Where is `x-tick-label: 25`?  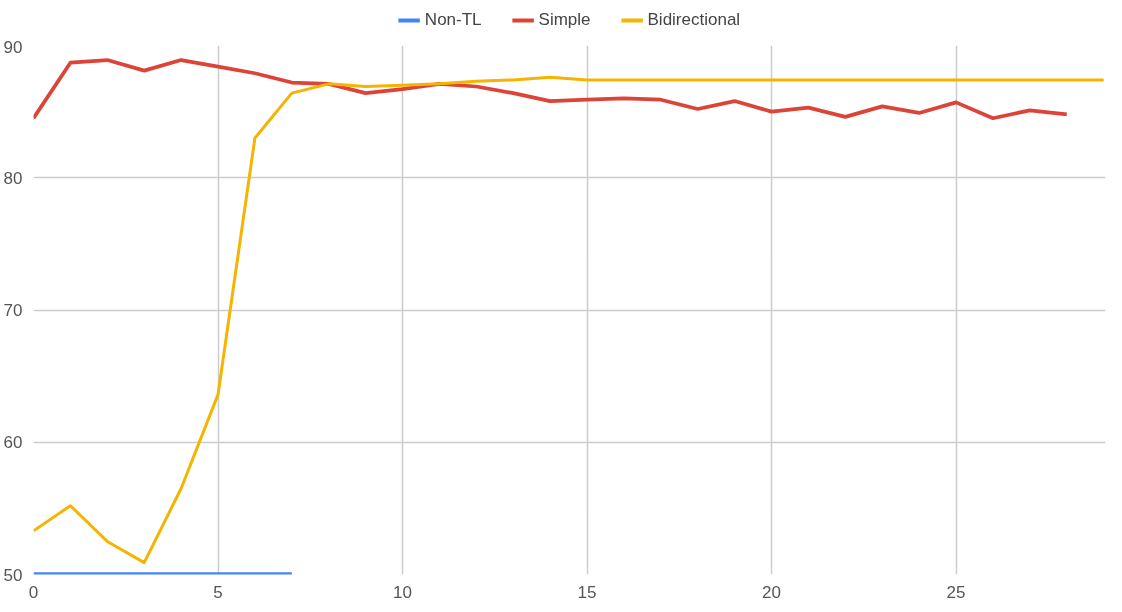 x-tick-label: 25 is located at coordinates (956, 592).